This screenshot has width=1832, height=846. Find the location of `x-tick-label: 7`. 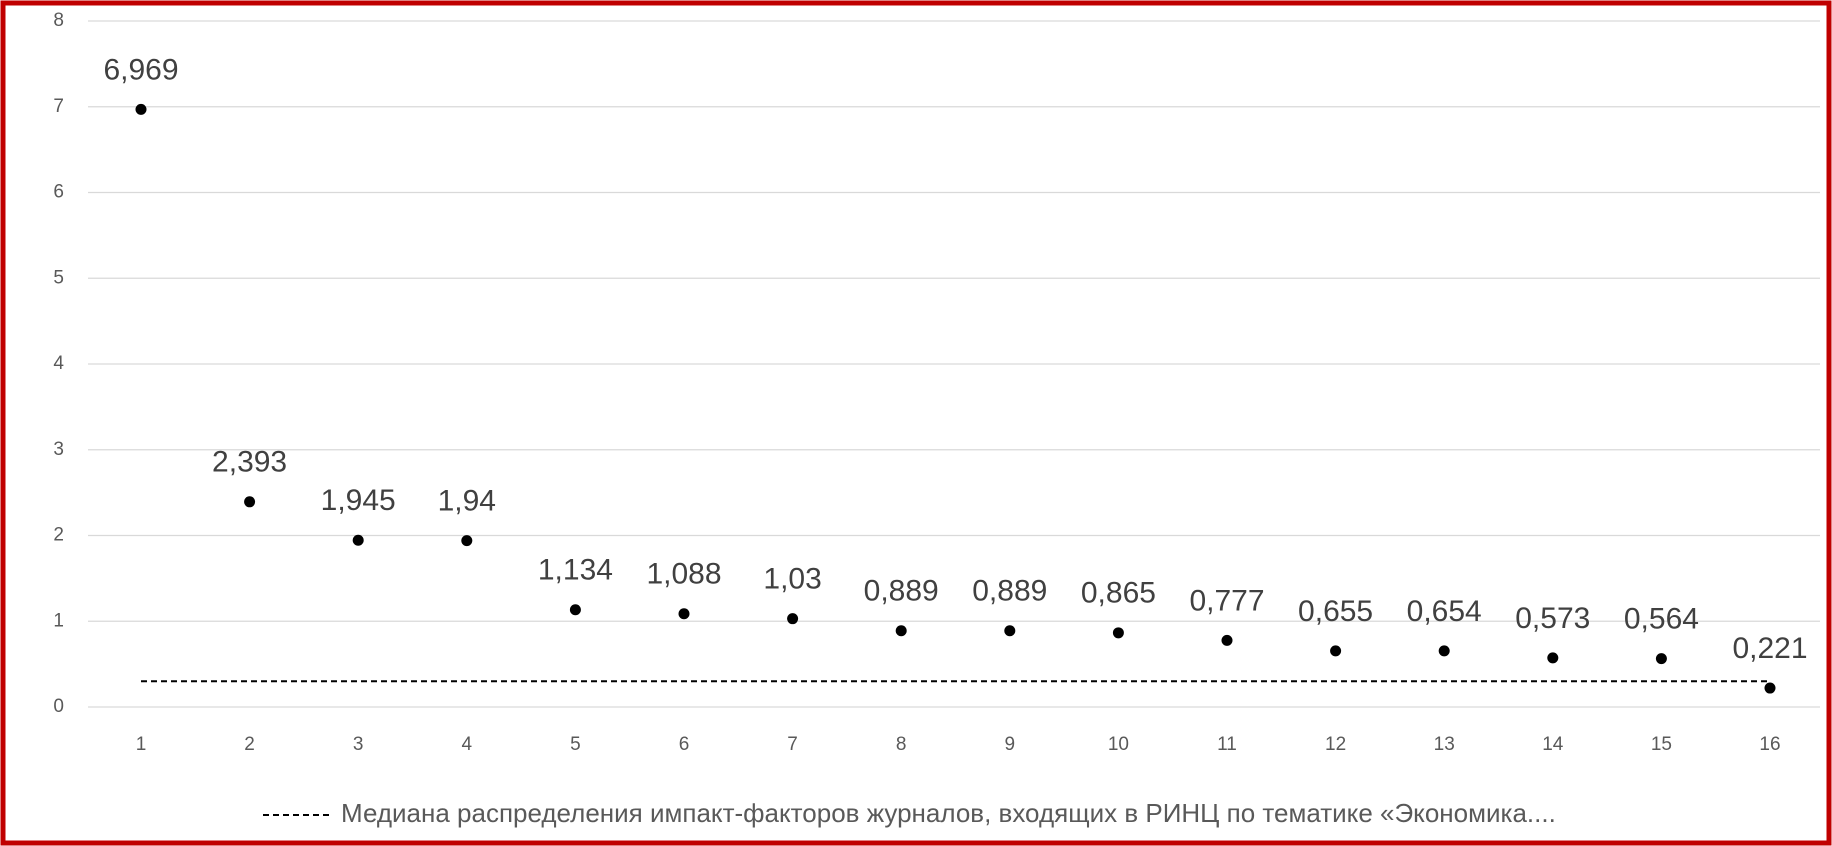

x-tick-label: 7 is located at coordinates (792, 744).